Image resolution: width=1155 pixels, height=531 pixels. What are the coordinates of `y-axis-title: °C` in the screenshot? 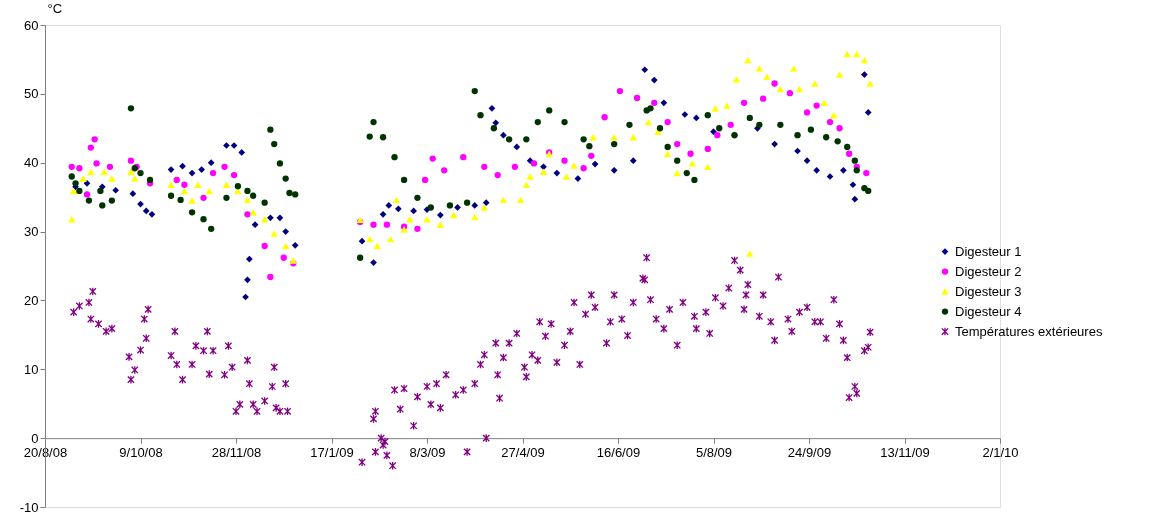 It's located at (55, 8).